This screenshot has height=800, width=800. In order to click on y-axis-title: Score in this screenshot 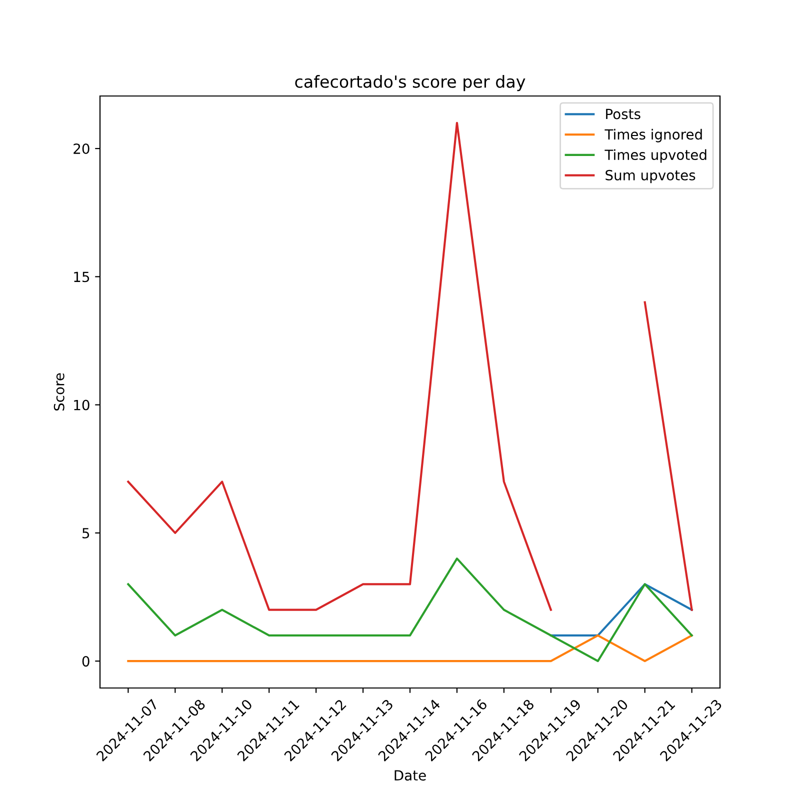, I will do `click(59, 392)`.